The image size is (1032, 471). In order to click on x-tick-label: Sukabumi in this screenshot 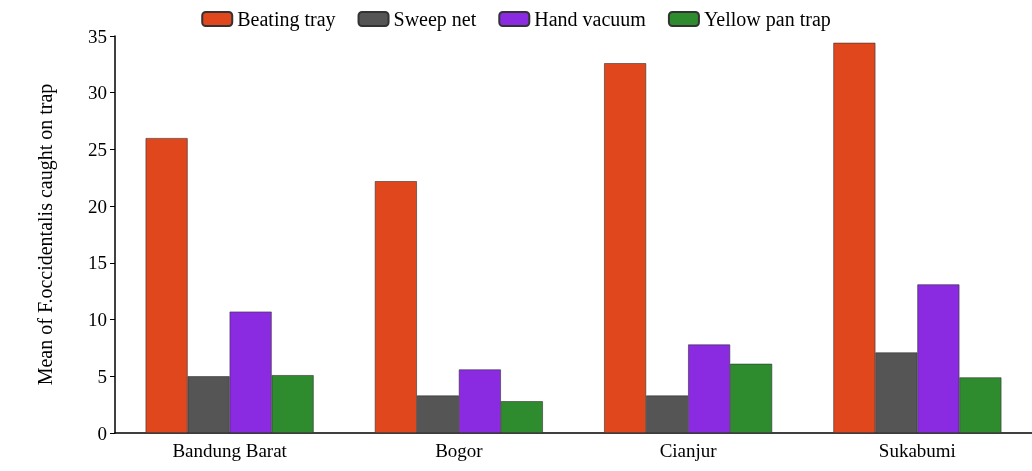, I will do `click(917, 450)`.